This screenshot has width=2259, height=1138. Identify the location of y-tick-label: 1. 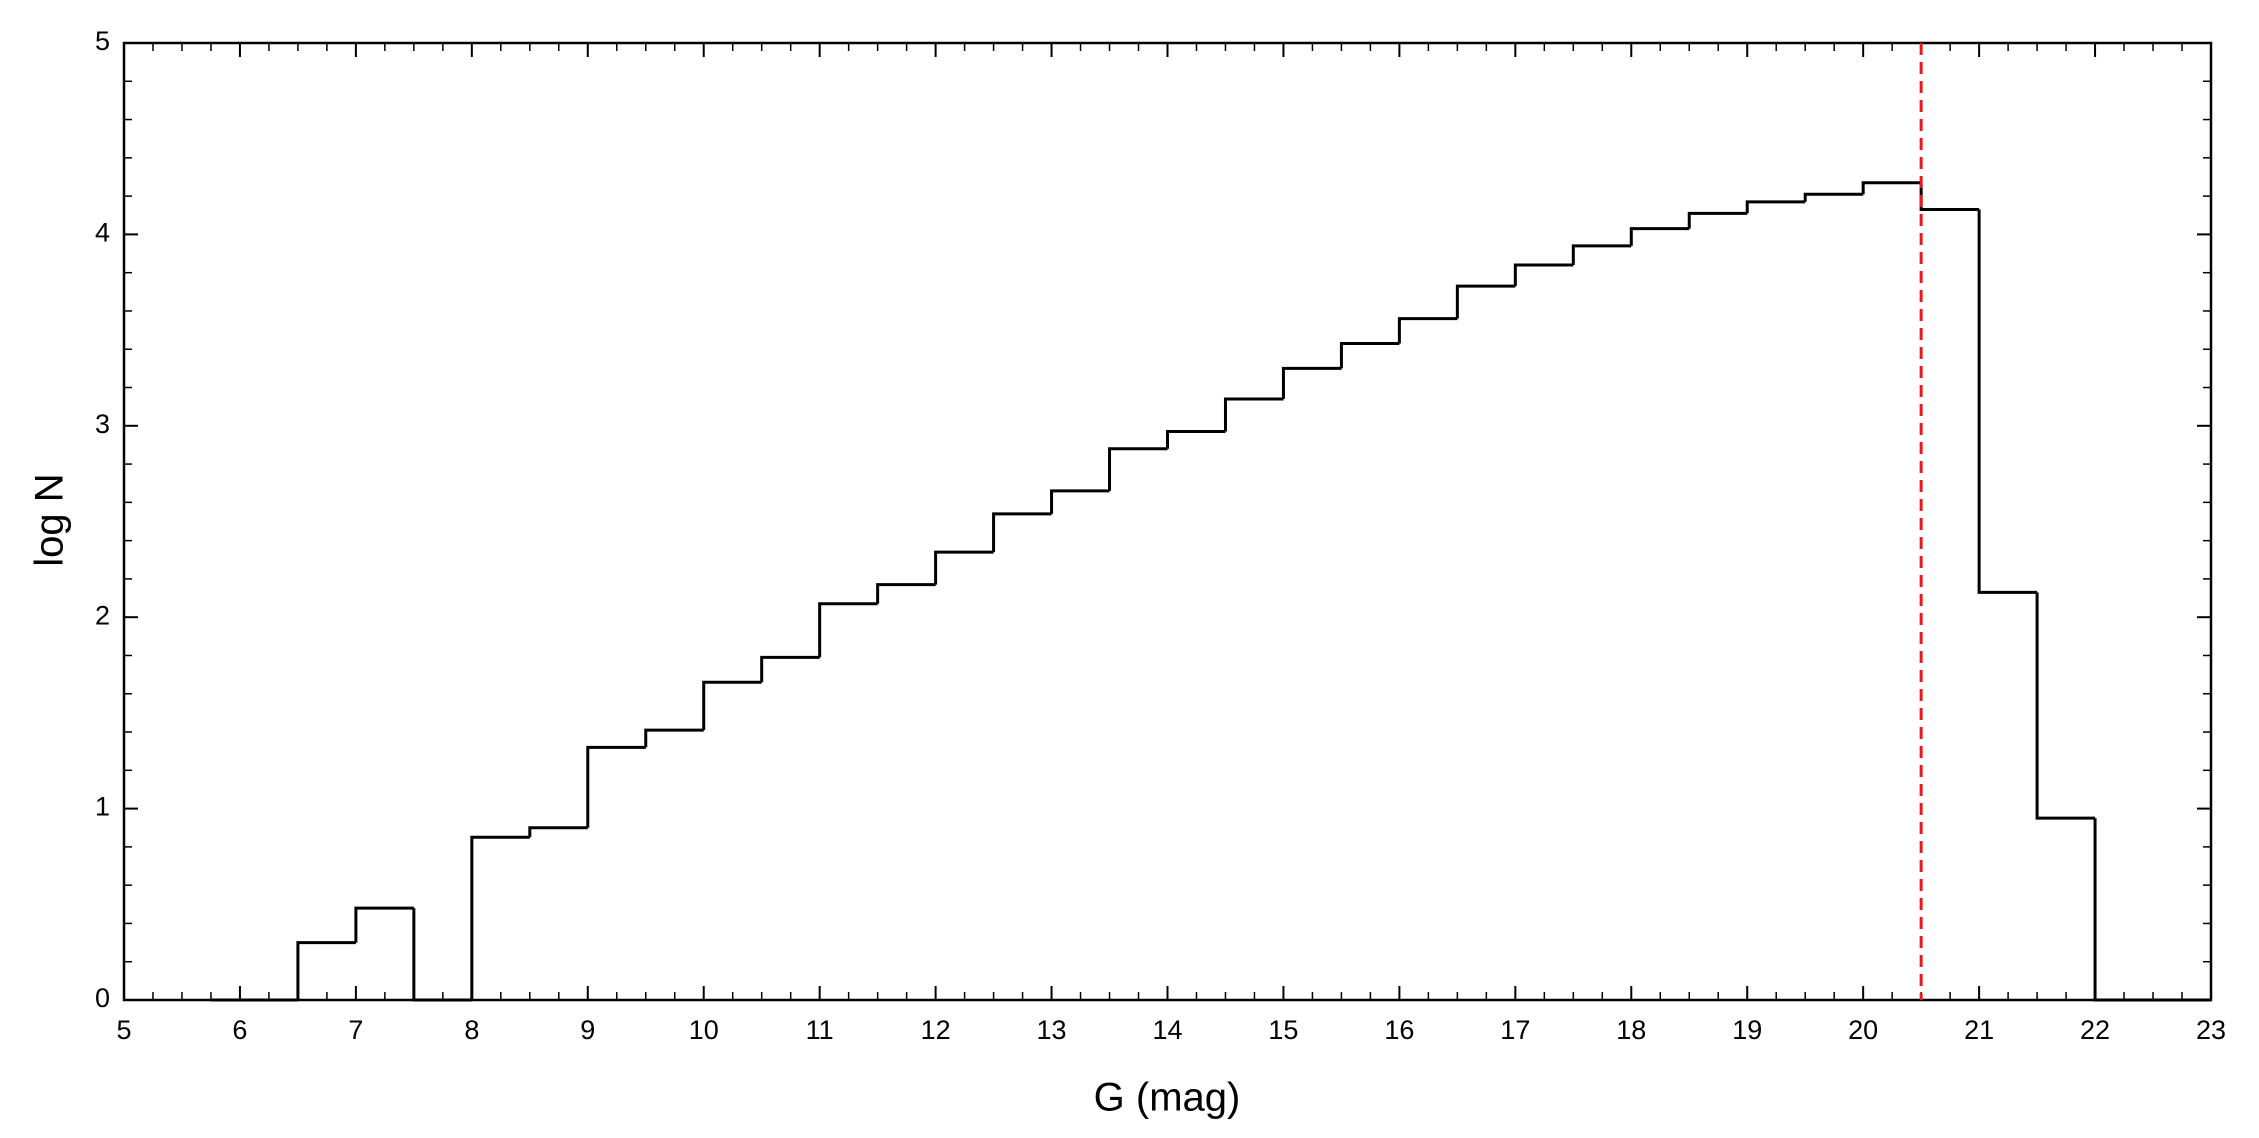
(102, 807).